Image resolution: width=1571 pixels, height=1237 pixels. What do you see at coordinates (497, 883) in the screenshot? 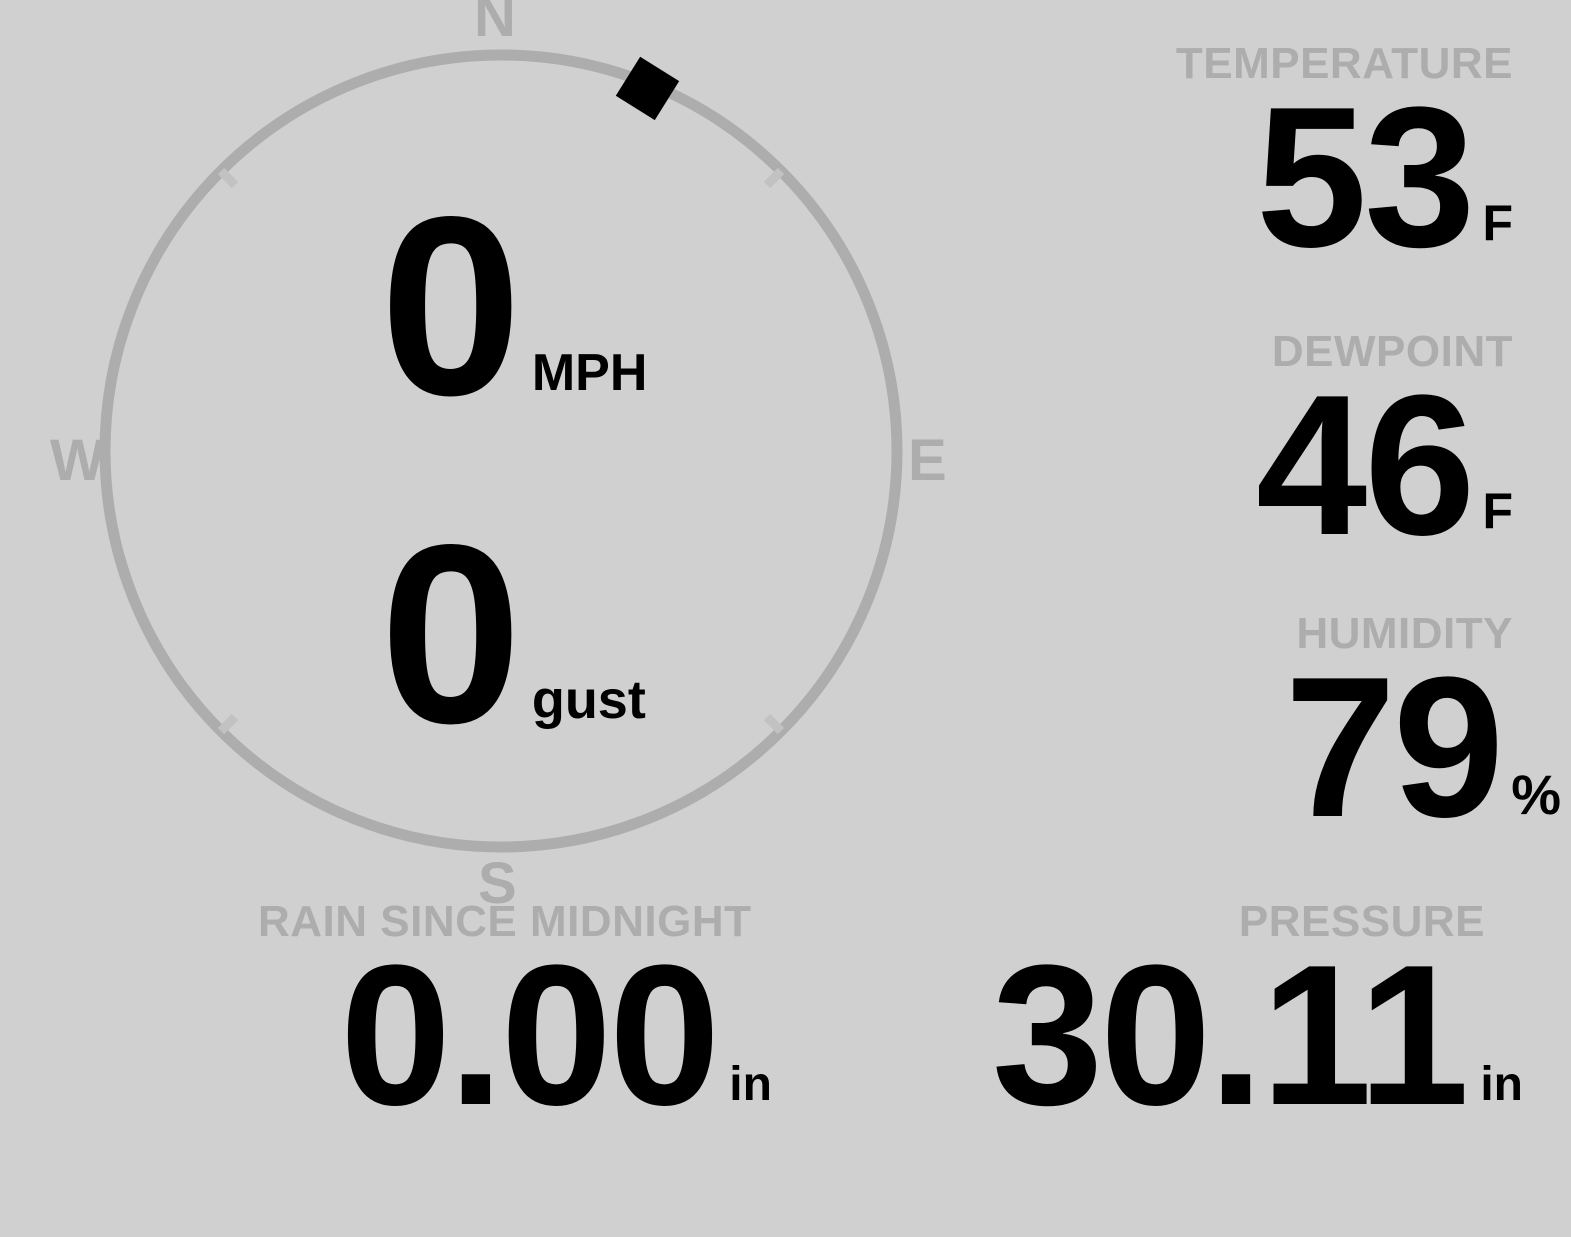
I see `compass-label-south: S` at bounding box center [497, 883].